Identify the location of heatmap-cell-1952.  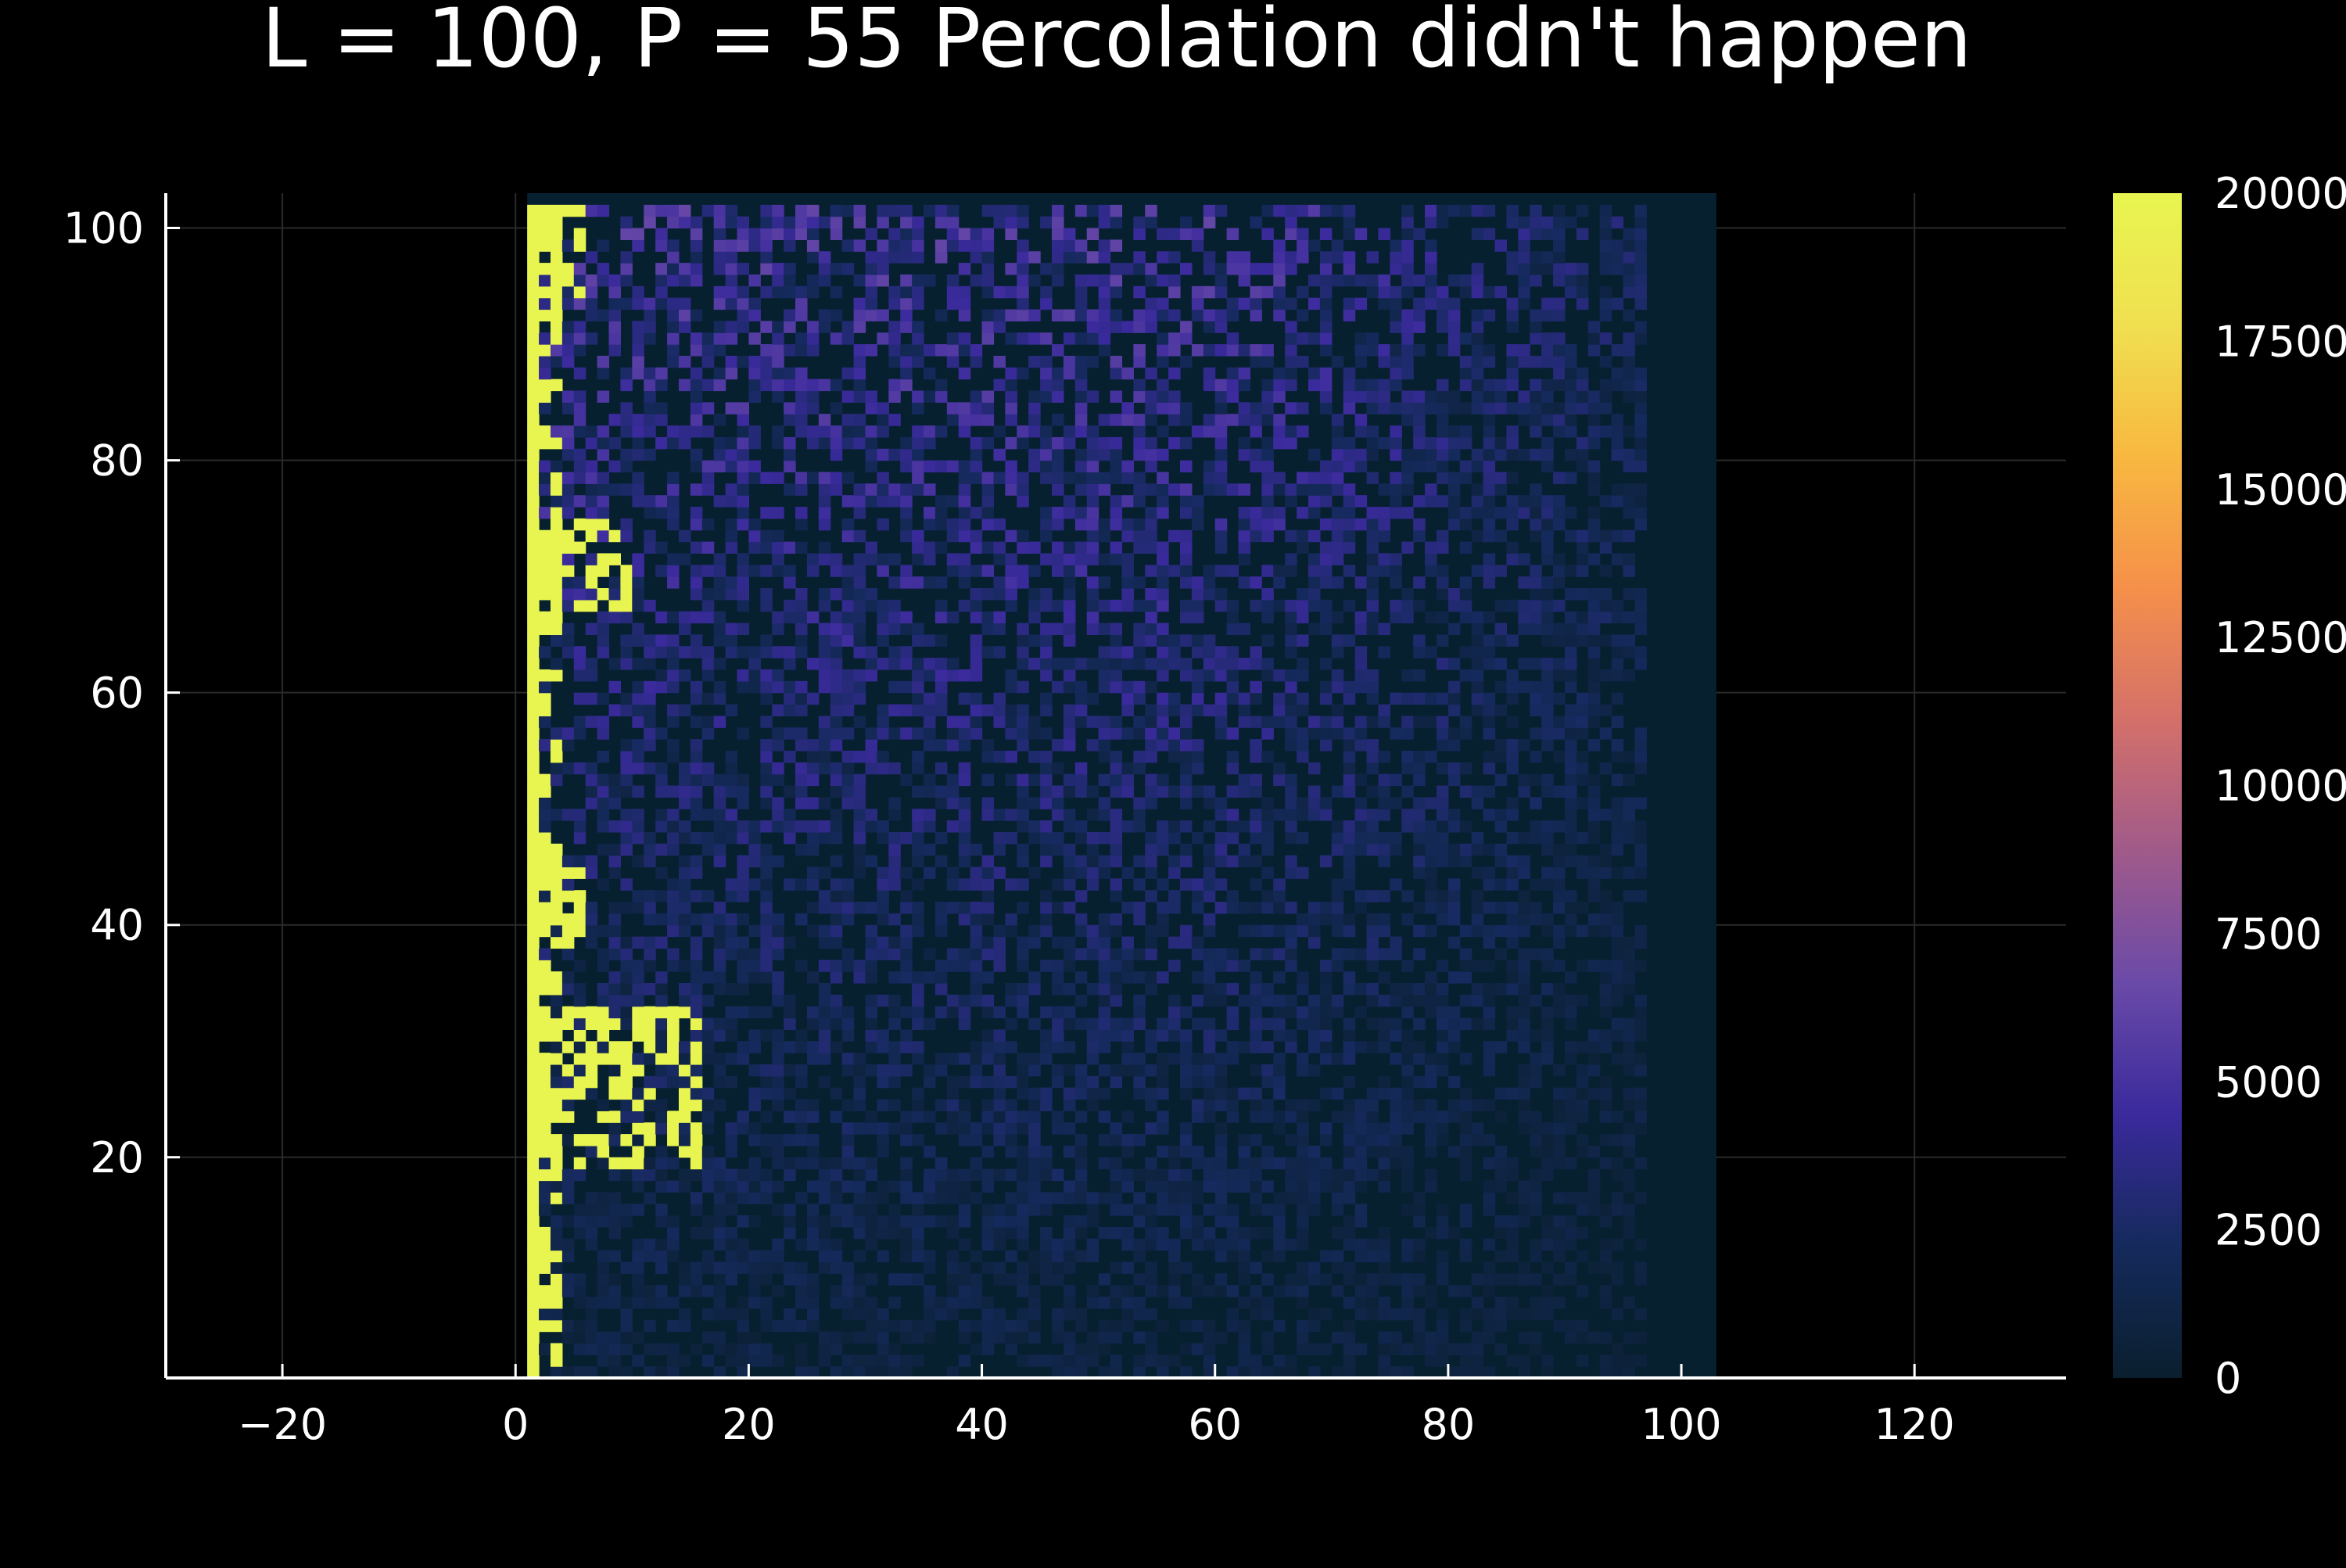
(545, 977).